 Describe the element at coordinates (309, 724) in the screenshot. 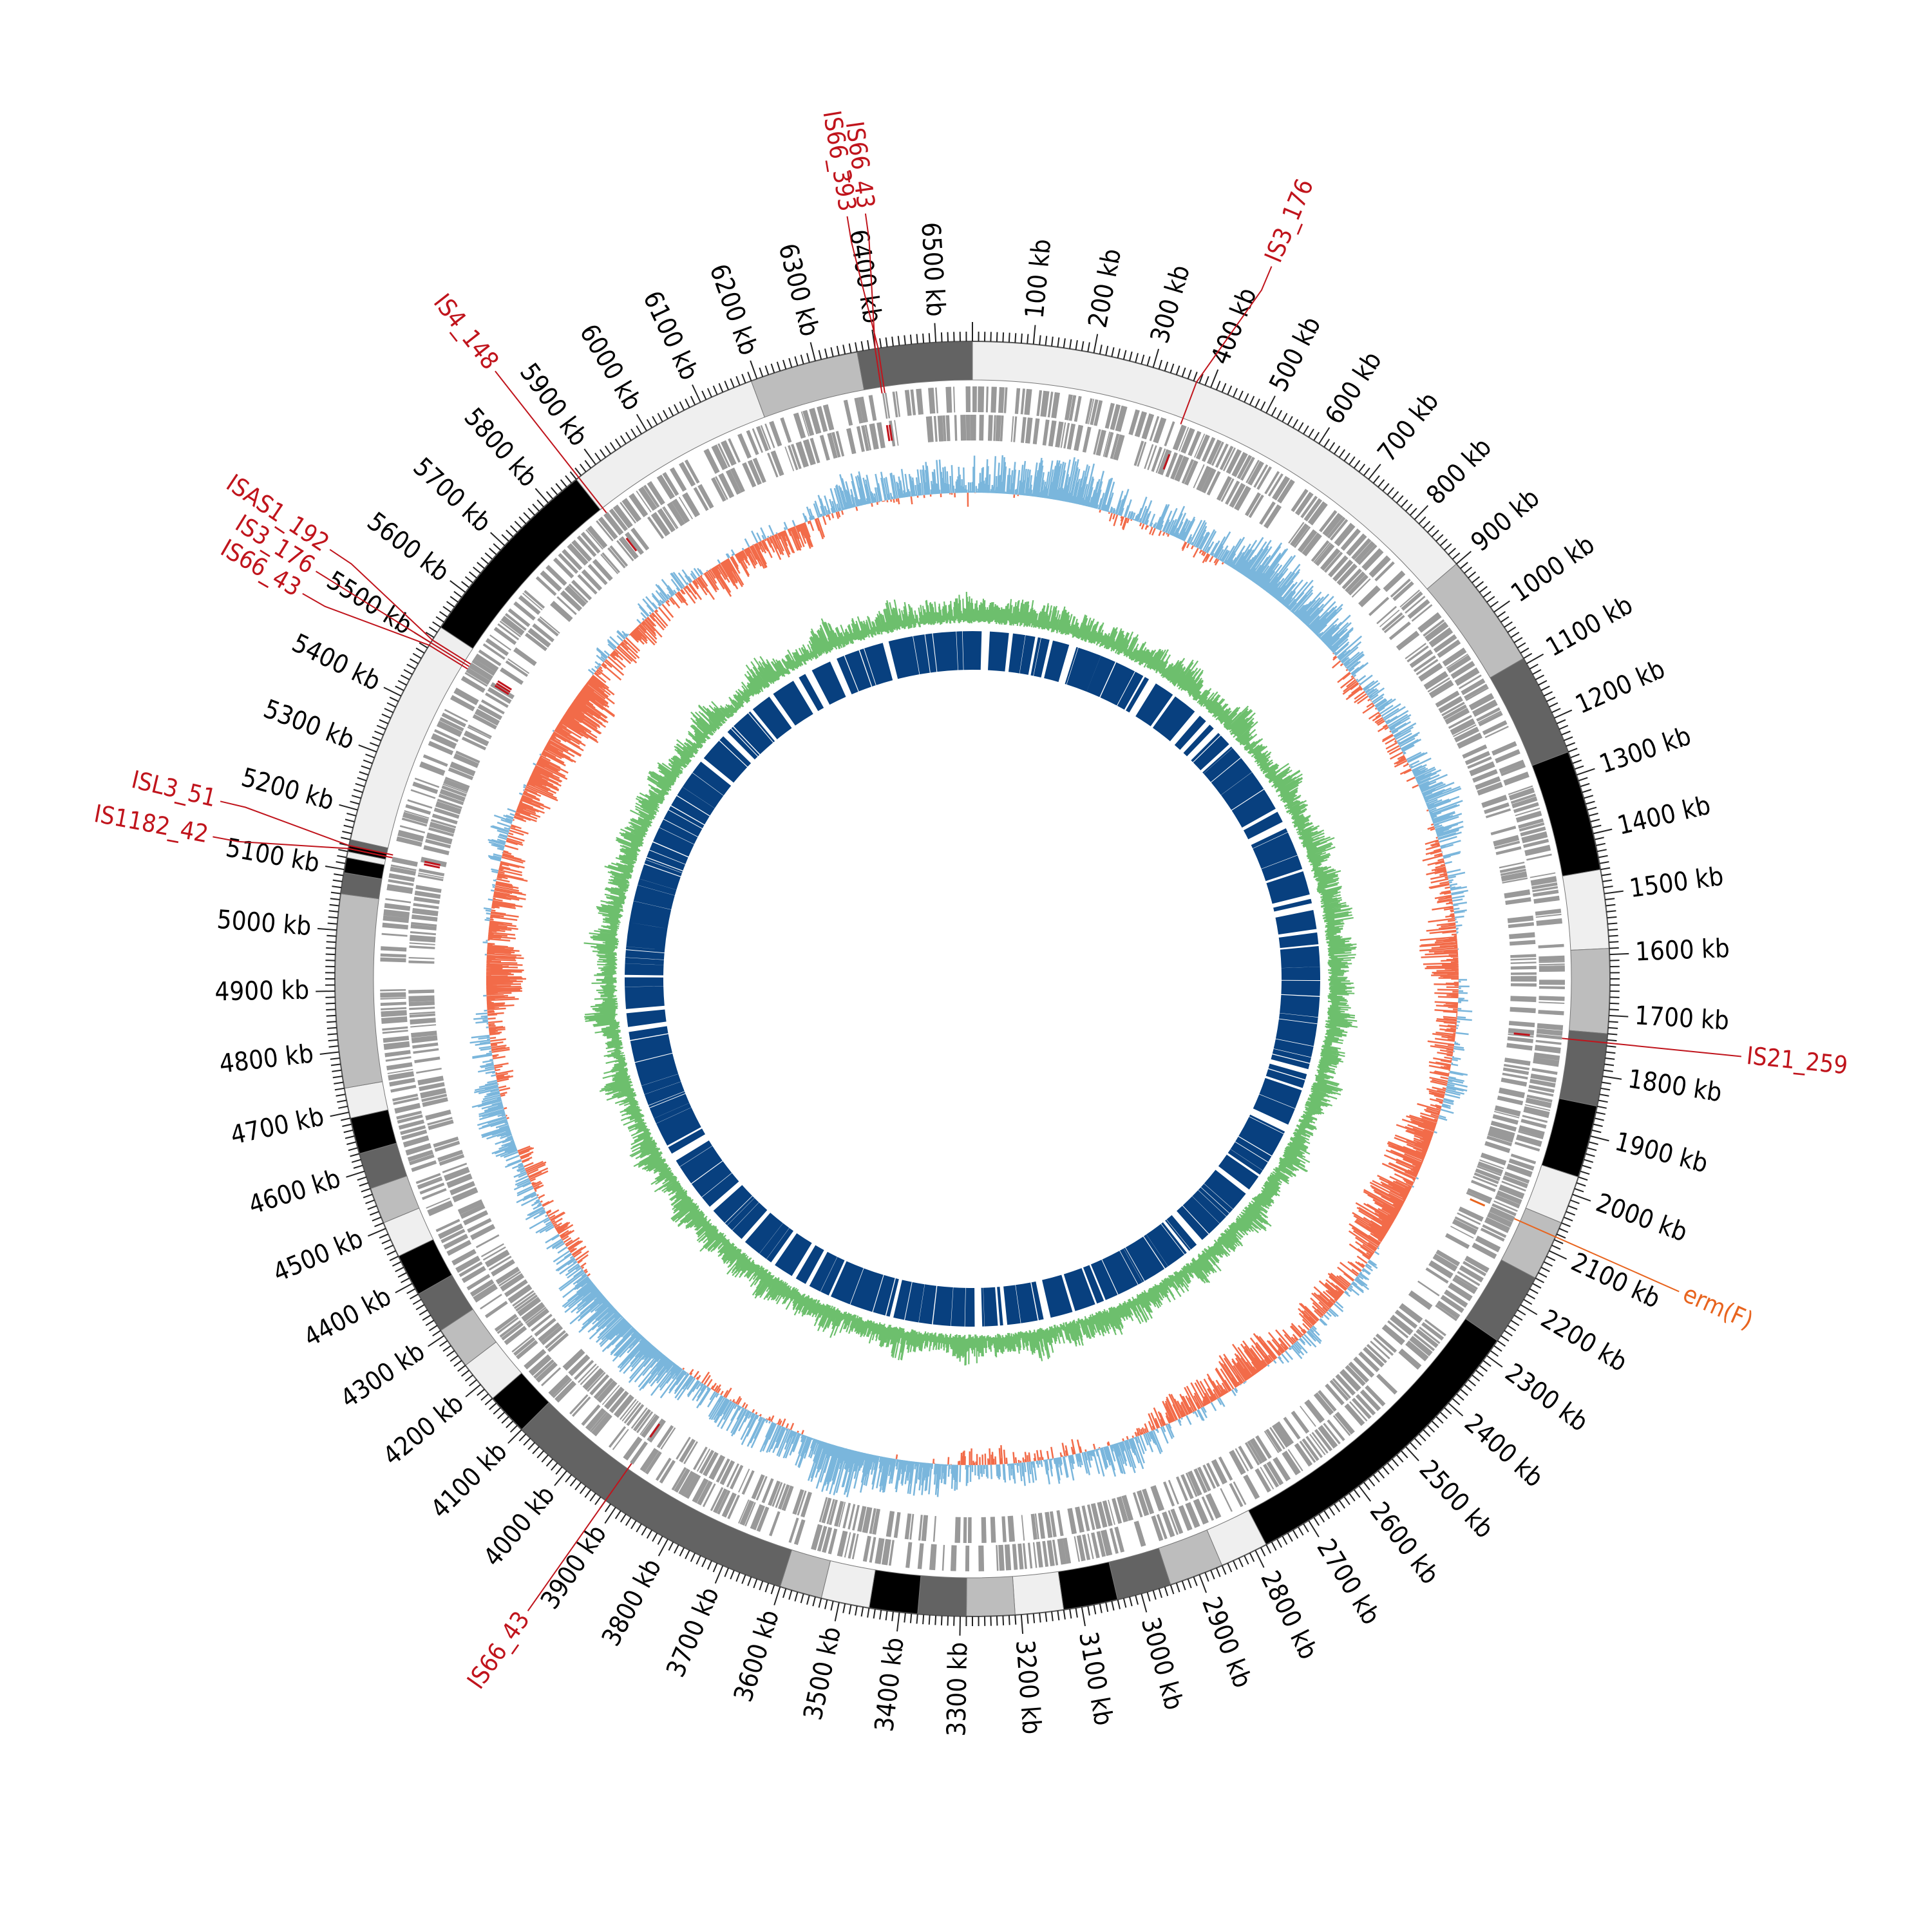

I see `tick-label: 5300 kb` at that location.